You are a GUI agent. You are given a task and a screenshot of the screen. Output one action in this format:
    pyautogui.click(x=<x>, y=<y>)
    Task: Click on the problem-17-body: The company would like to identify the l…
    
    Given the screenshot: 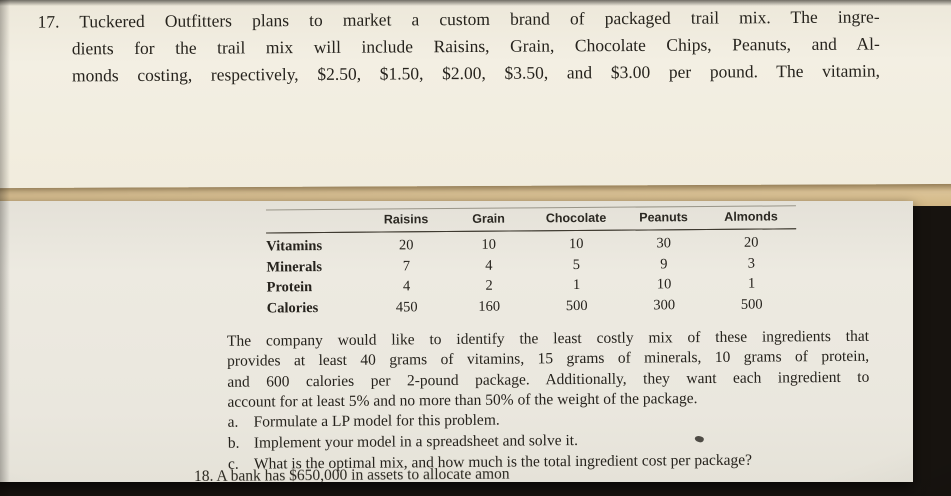 What is the action you would take?
    pyautogui.click(x=548, y=370)
    